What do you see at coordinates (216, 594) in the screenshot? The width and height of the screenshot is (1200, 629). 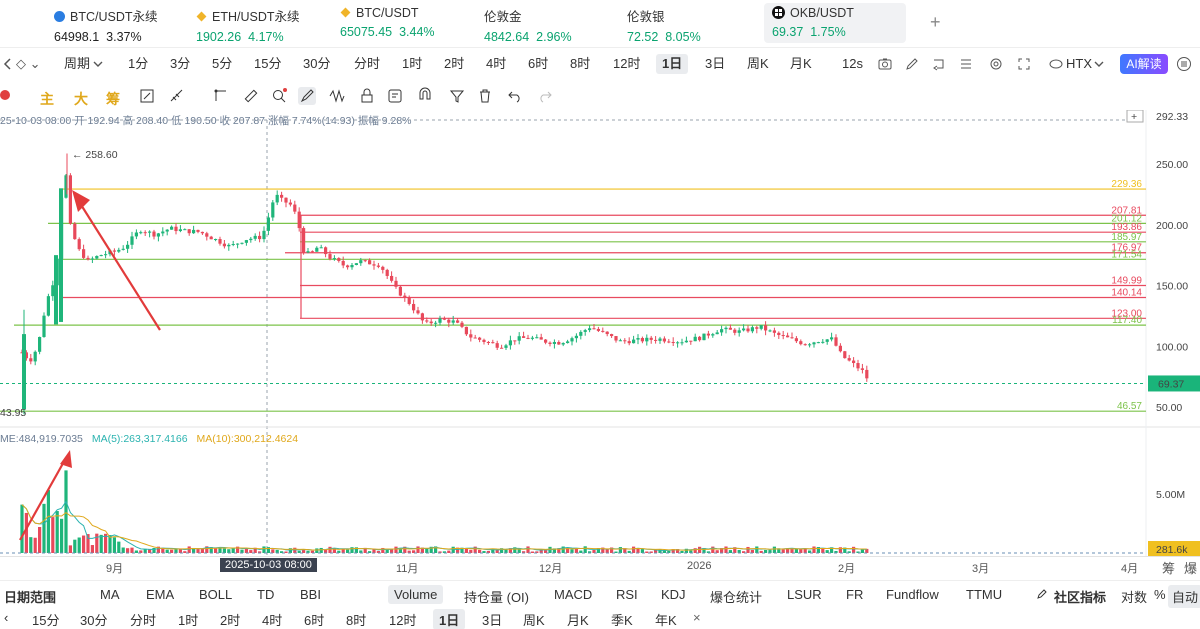 I see `indicator-boll: BOLL` at bounding box center [216, 594].